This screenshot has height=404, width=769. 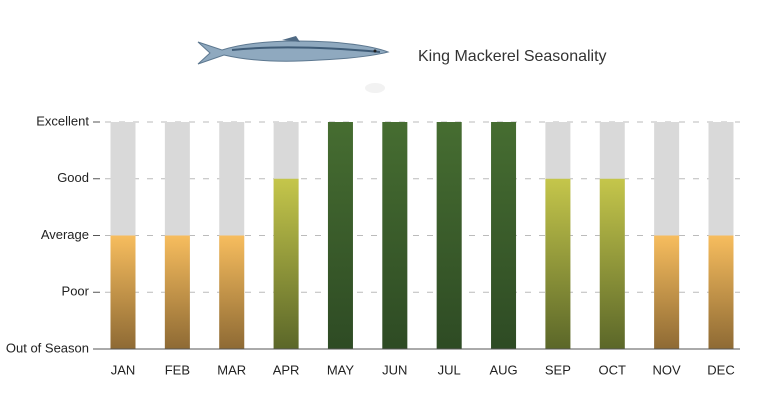 I want to click on x-tick-label: JUL, so click(x=449, y=369).